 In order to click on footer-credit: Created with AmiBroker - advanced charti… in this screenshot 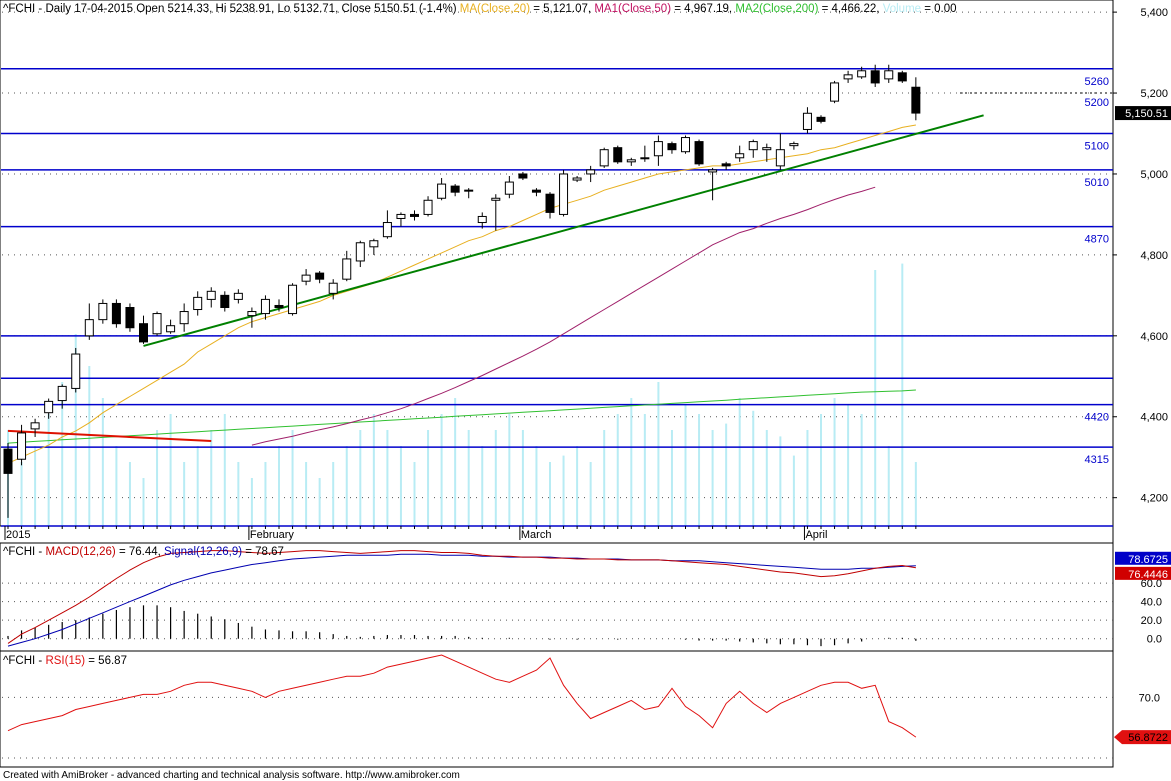, I will do `click(231, 775)`.